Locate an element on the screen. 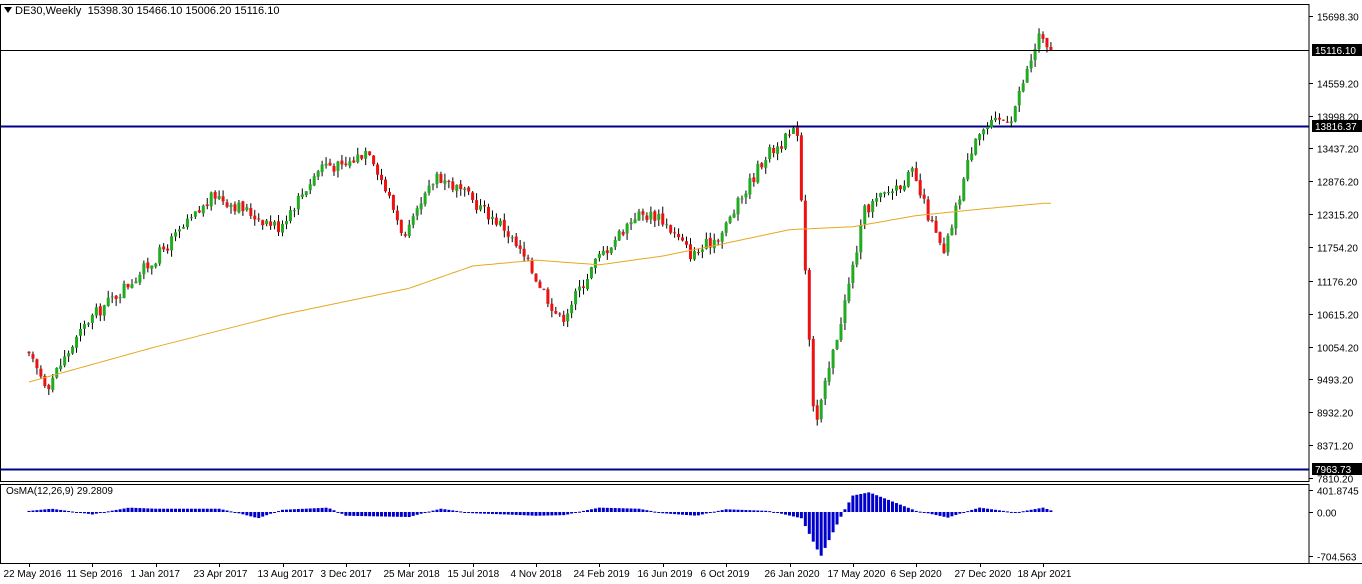 The image size is (1362, 584). level-price-tag-bg is located at coordinates (1337, 469).